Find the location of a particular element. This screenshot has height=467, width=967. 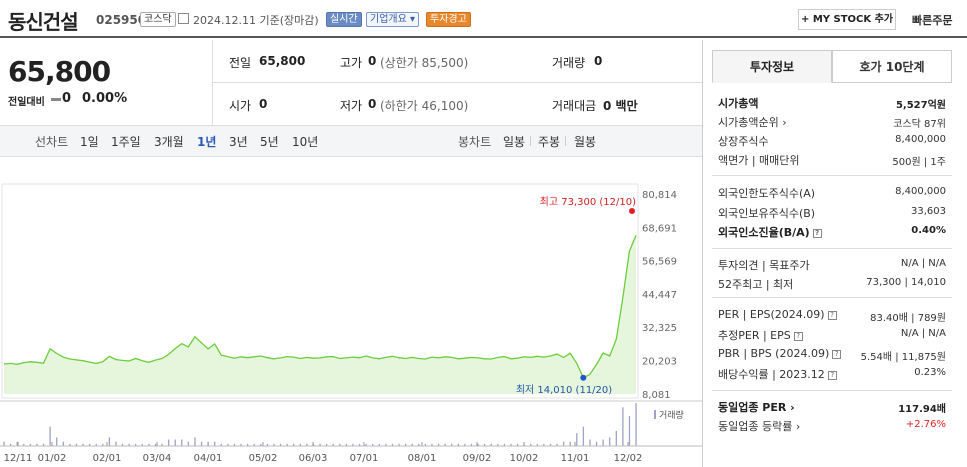

quick-order-button: 빠른주문 is located at coordinates (932, 20).